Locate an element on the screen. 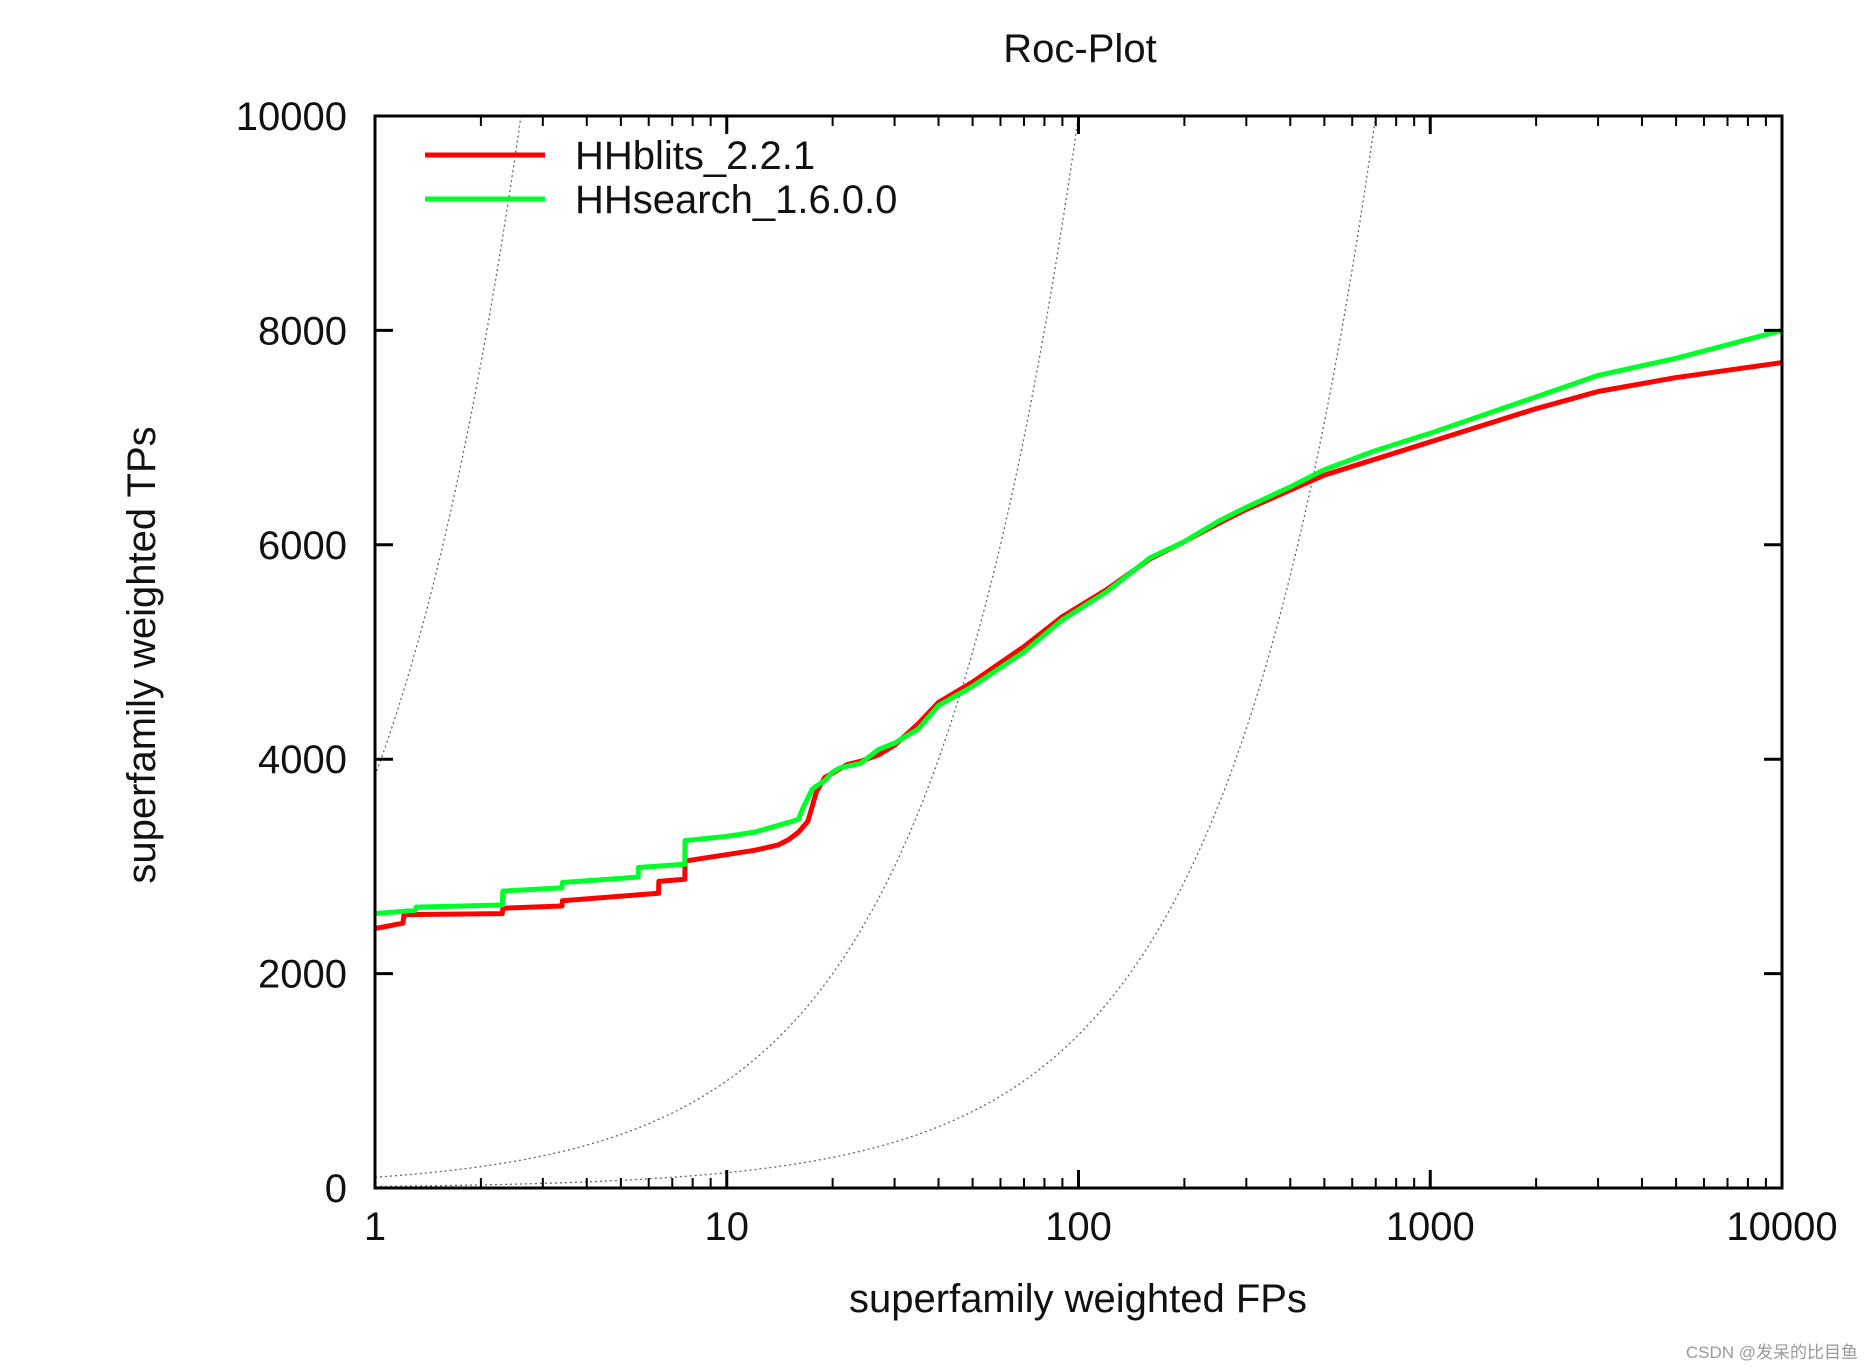 The image size is (1874, 1368). x-tick-label: 10 is located at coordinates (727, 1227).